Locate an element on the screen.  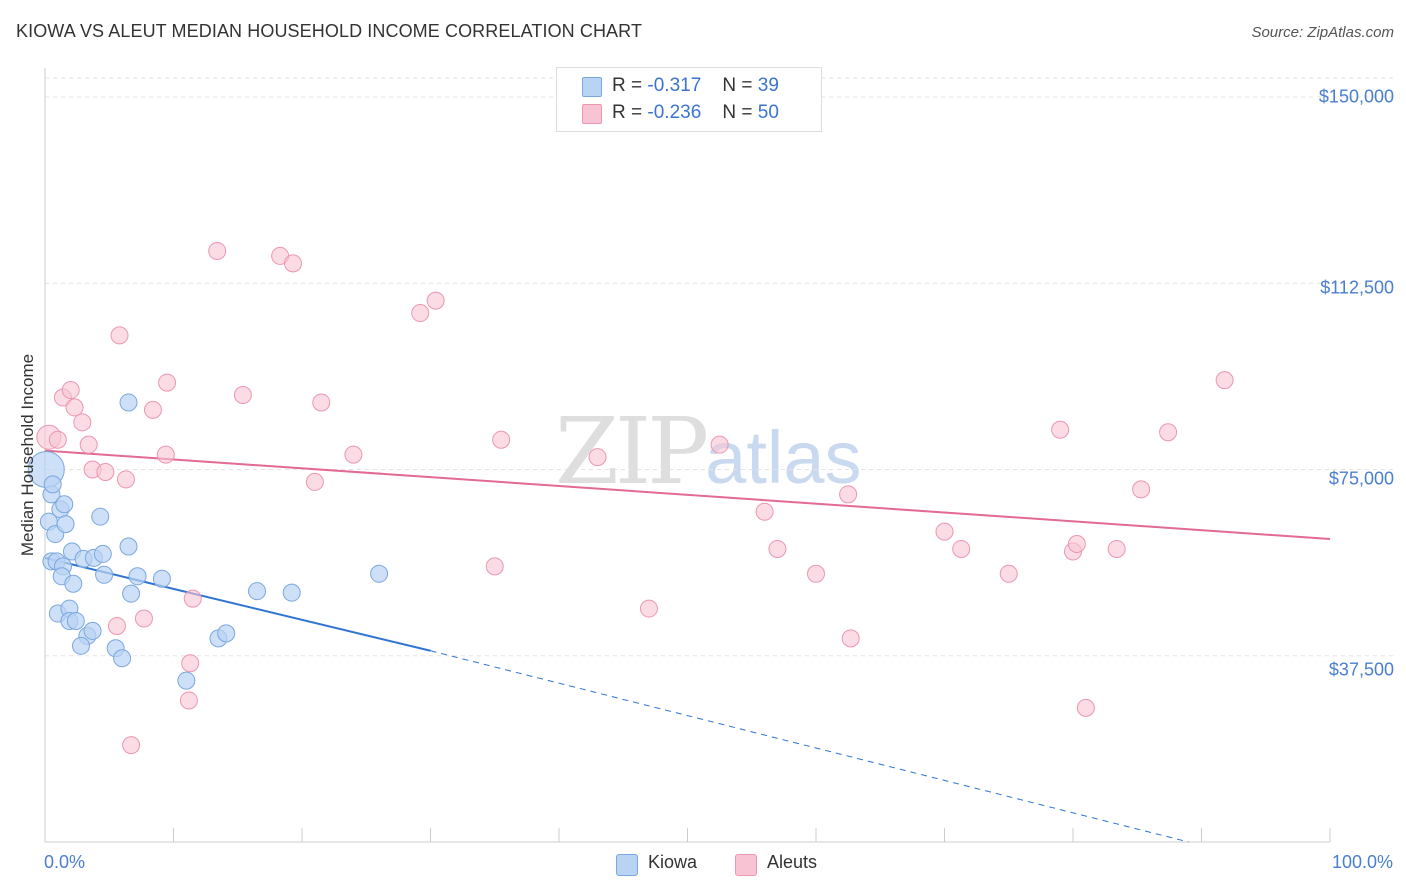
legend-text-kiowa: R = -0.317 N = 39 is located at coordinates (695, 86).